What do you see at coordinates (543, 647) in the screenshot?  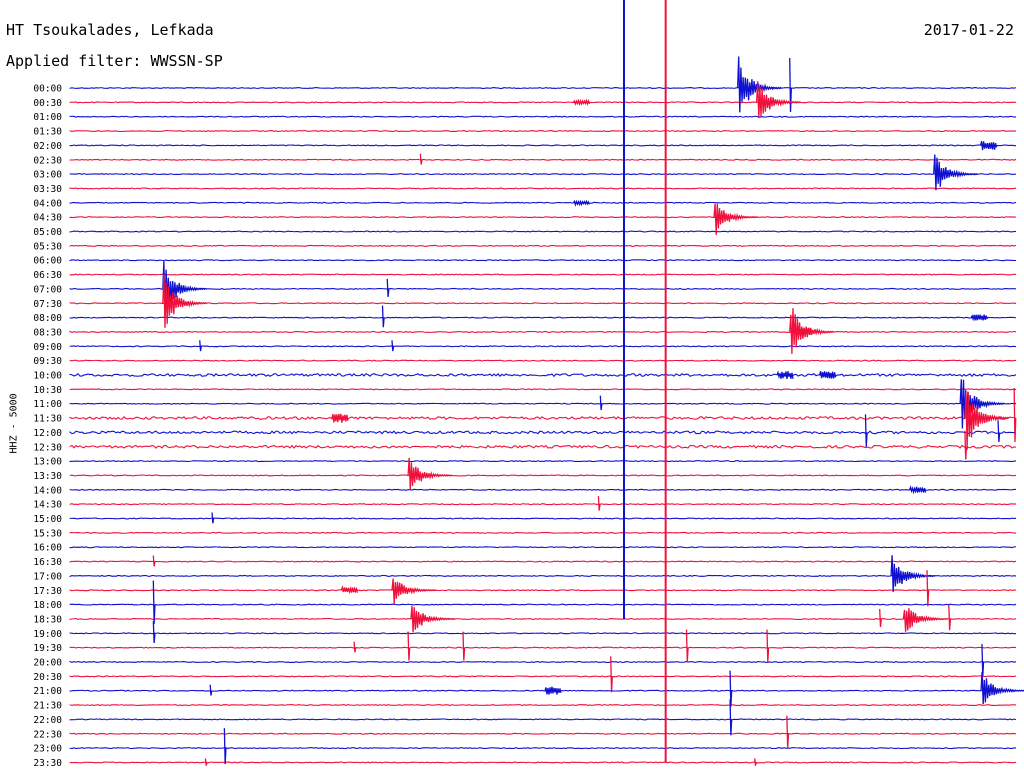 I see `trace-row-19:30` at bounding box center [543, 647].